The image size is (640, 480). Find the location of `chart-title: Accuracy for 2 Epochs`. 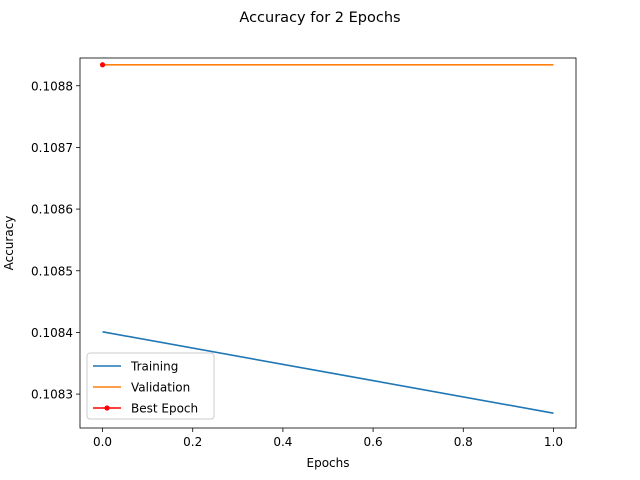

chart-title: Accuracy for 2 Epochs is located at coordinates (319, 18).